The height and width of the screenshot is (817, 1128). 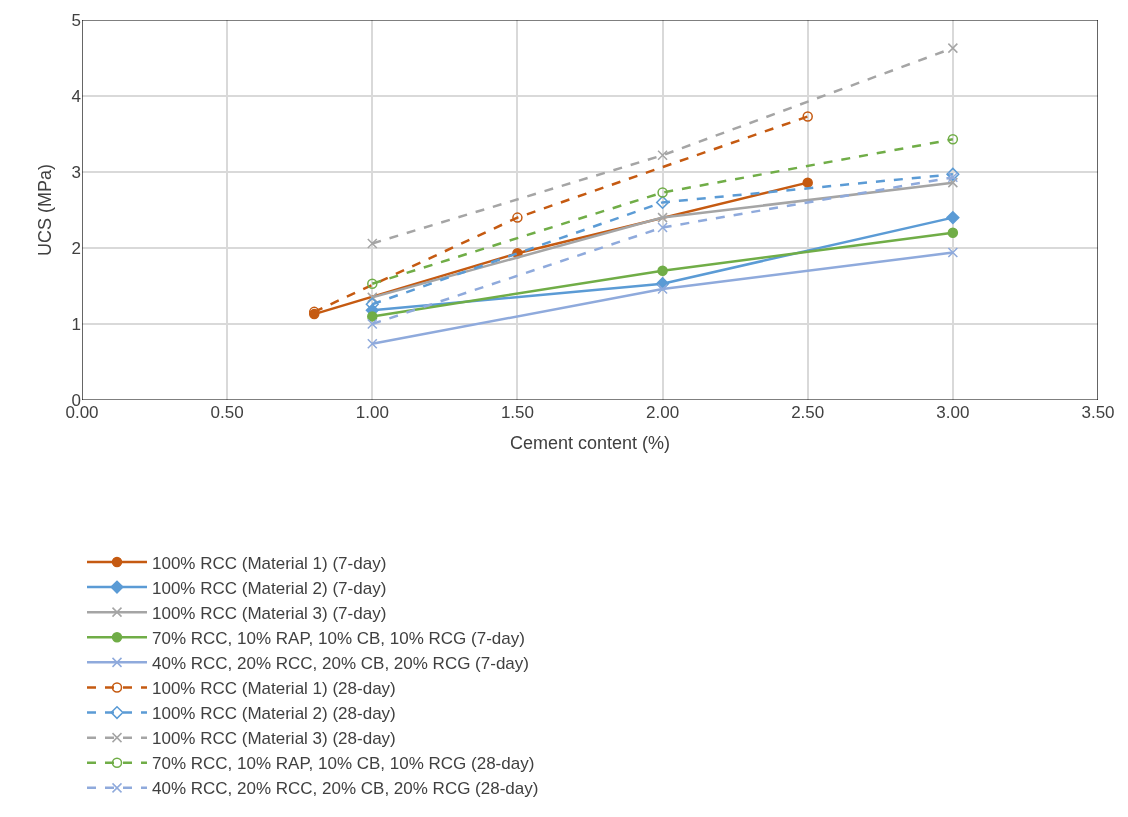 What do you see at coordinates (76, 20) in the screenshot?
I see `y-tick-label: 5` at bounding box center [76, 20].